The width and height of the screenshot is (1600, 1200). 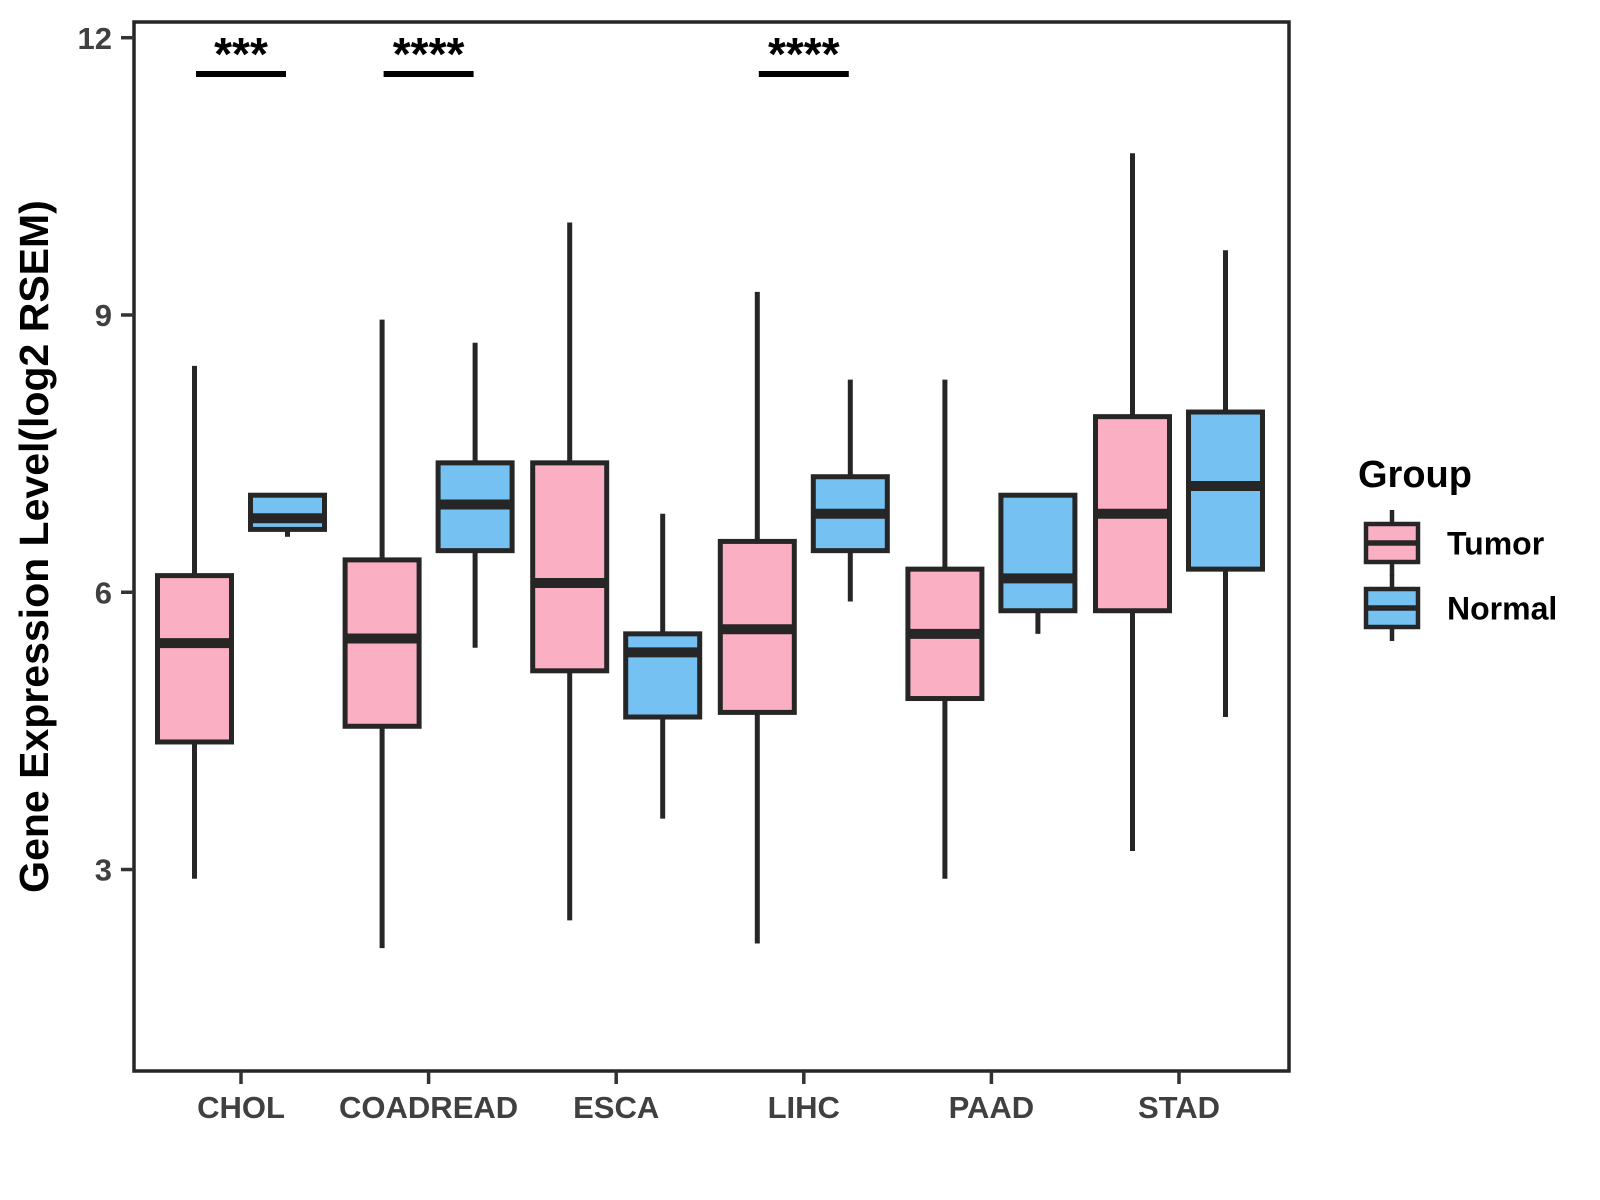 What do you see at coordinates (103, 592) in the screenshot?
I see `y-tick-label: 6` at bounding box center [103, 592].